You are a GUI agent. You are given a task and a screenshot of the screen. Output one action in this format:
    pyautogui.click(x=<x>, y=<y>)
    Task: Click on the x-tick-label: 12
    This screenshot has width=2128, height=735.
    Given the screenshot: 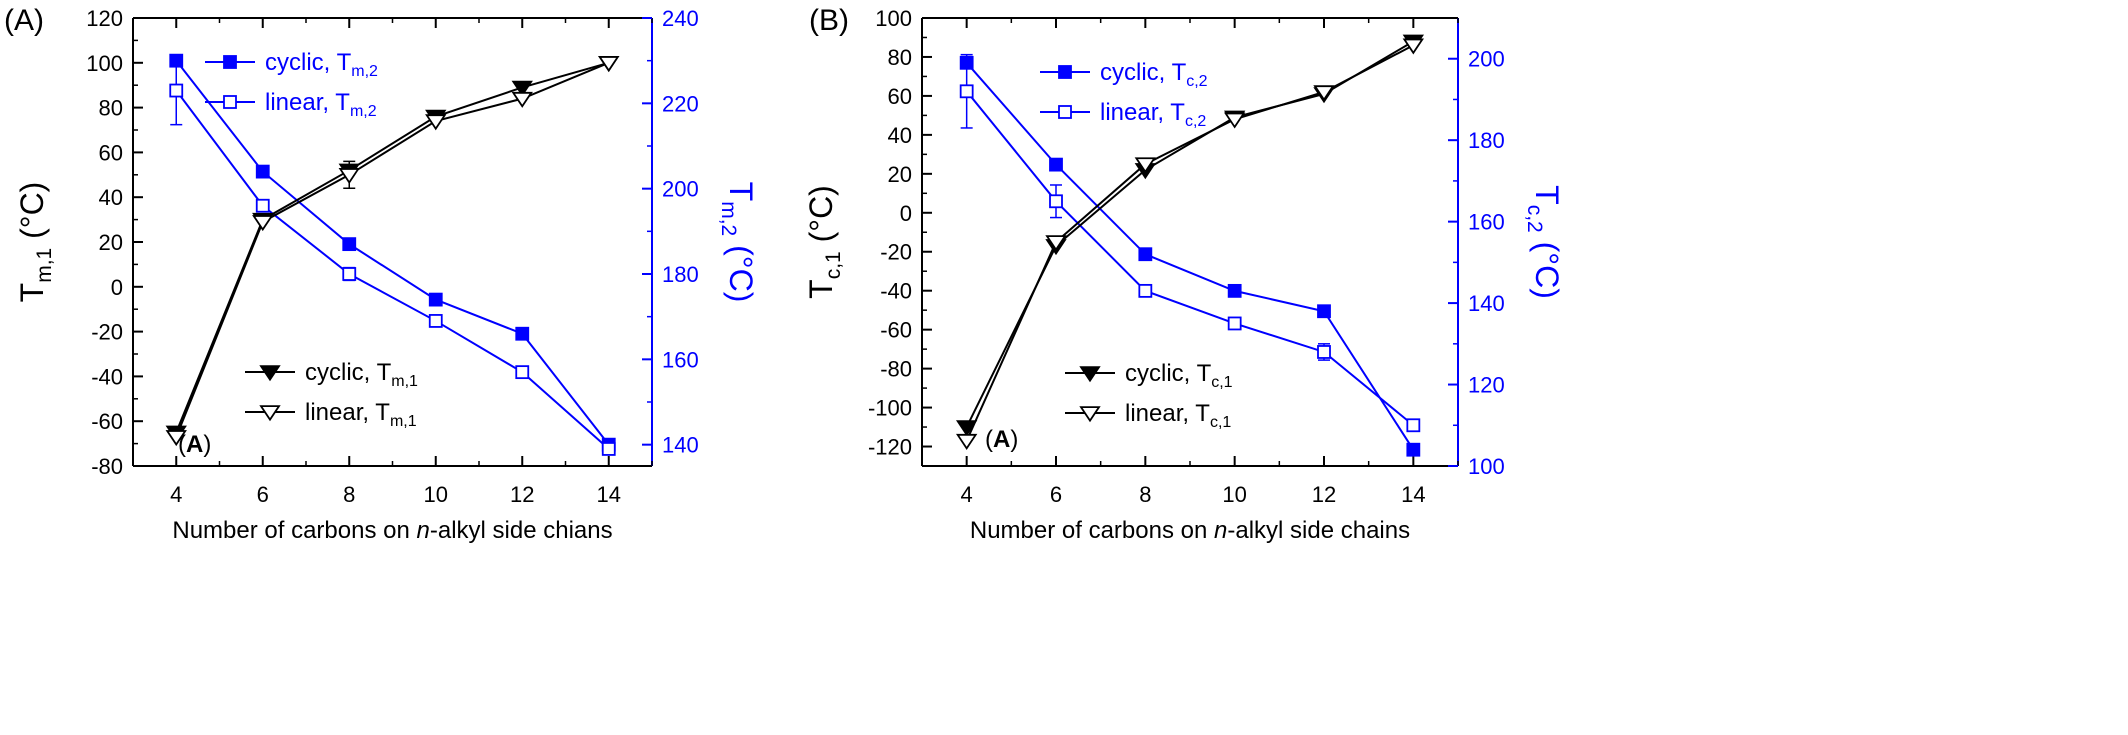 What is the action you would take?
    pyautogui.click(x=522, y=494)
    